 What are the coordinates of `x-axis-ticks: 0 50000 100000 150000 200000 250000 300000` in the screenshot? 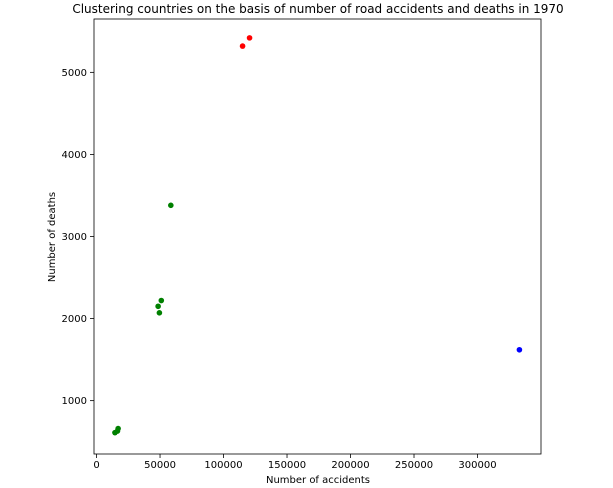 It's located at (295, 462).